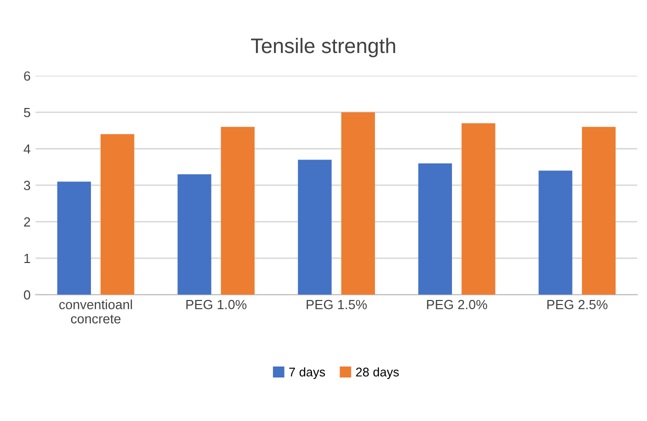 The width and height of the screenshot is (647, 421). What do you see at coordinates (27, 113) in the screenshot?
I see `y-tick-label: 5` at bounding box center [27, 113].